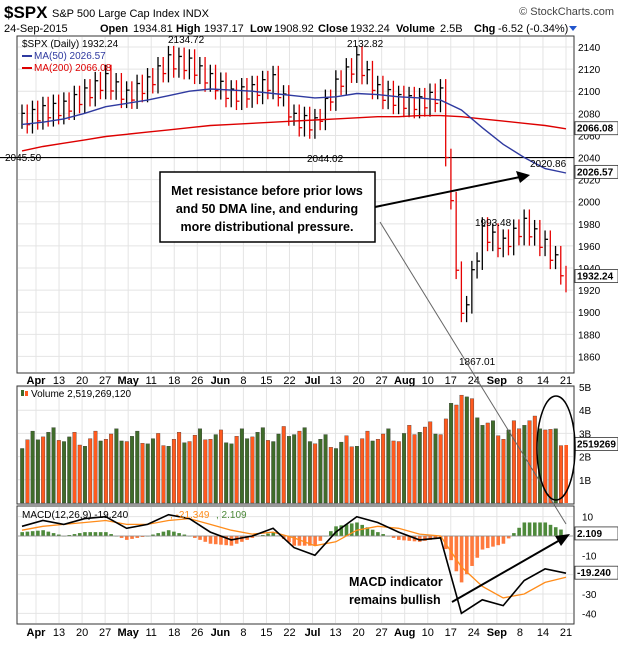 This screenshot has height=645, width=618. What do you see at coordinates (313, 633) in the screenshot?
I see `x-tick-label-bottom: Jul` at bounding box center [313, 633].